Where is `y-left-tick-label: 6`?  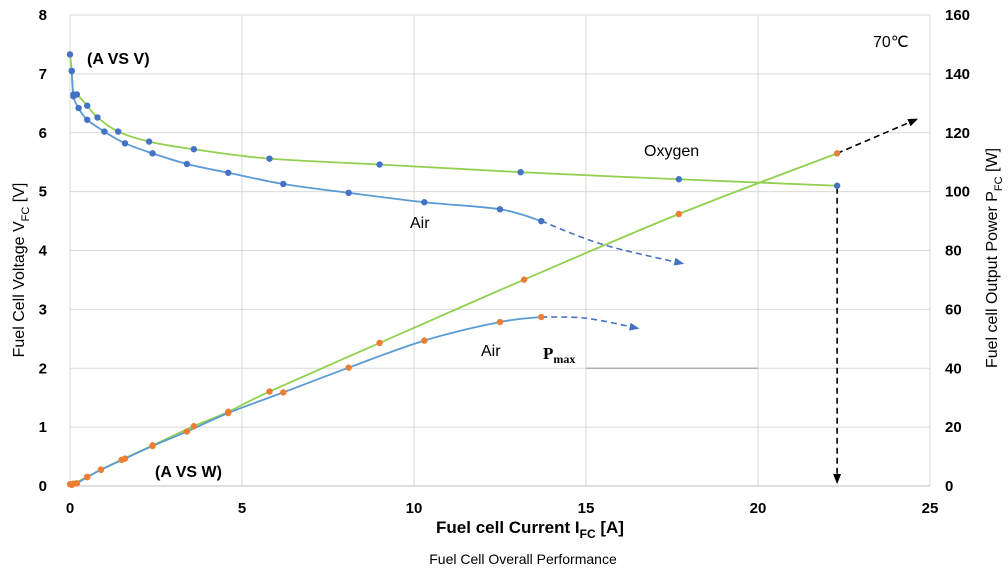
y-left-tick-label: 6 is located at coordinates (43, 133).